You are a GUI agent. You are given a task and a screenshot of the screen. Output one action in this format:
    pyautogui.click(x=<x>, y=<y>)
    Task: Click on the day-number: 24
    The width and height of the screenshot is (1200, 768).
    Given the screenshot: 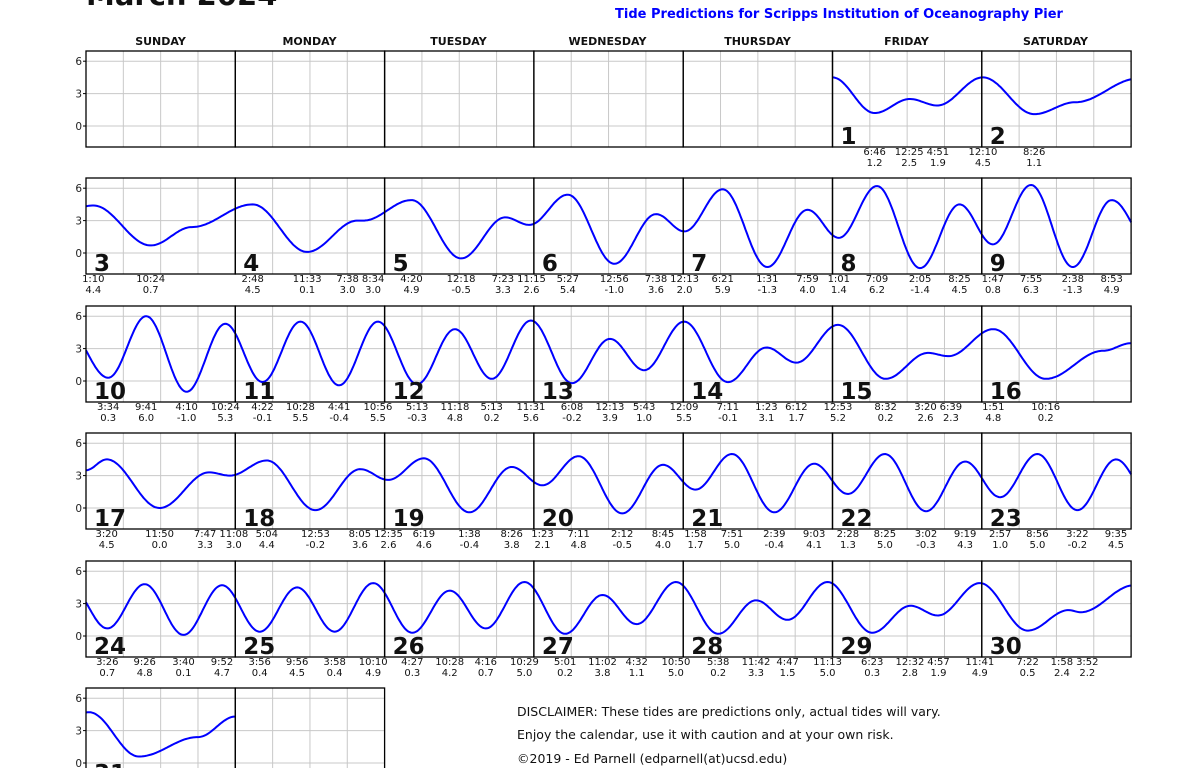 What is the action you would take?
    pyautogui.click(x=110, y=647)
    